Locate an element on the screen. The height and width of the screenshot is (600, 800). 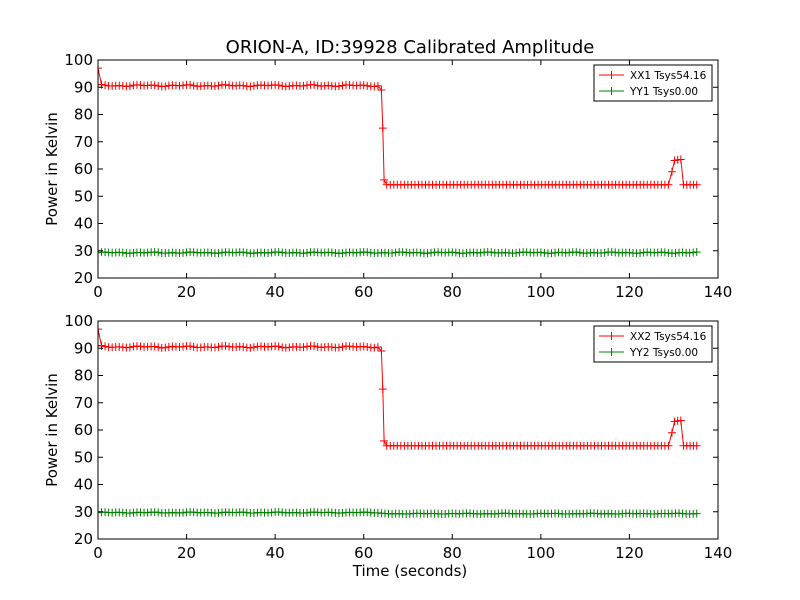
legend: XX2 Tsys54.16 YY2 Tsys0.00 is located at coordinates (653, 344).